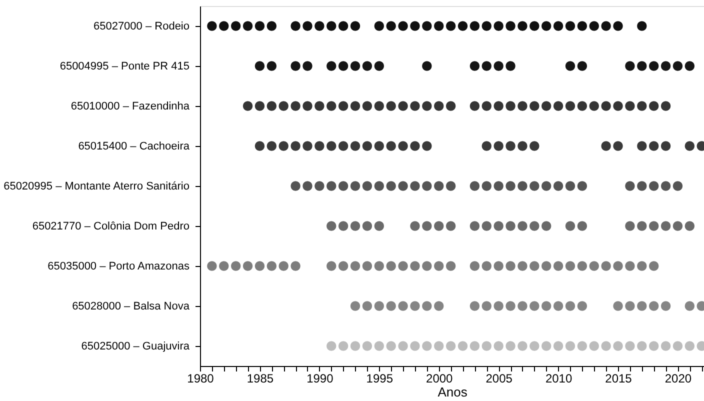  What do you see at coordinates (558, 379) in the screenshot?
I see `x-tick-label: 2010` at bounding box center [558, 379].